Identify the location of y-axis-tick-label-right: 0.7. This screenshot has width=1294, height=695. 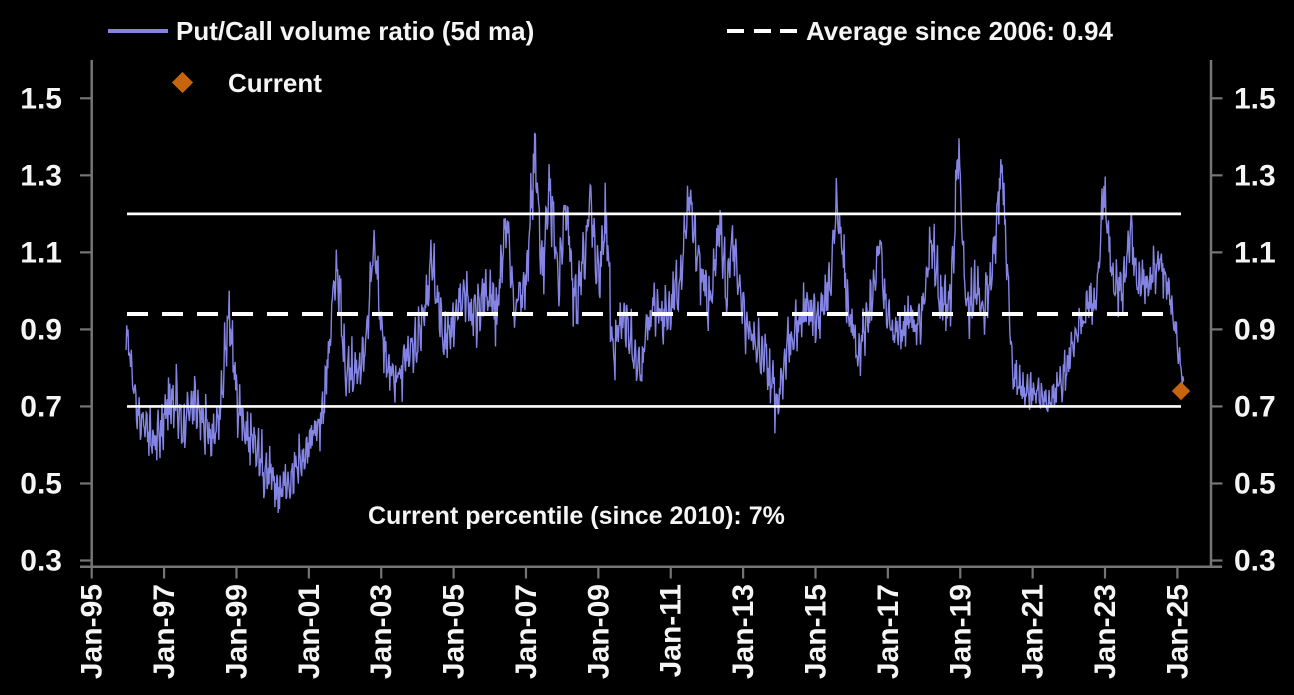
(1255, 406).